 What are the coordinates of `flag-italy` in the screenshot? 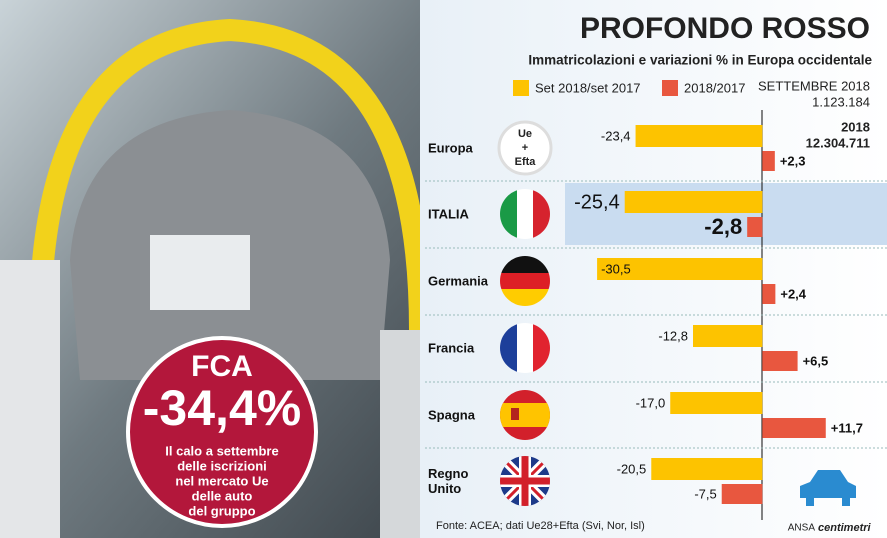 It's located at (525, 214).